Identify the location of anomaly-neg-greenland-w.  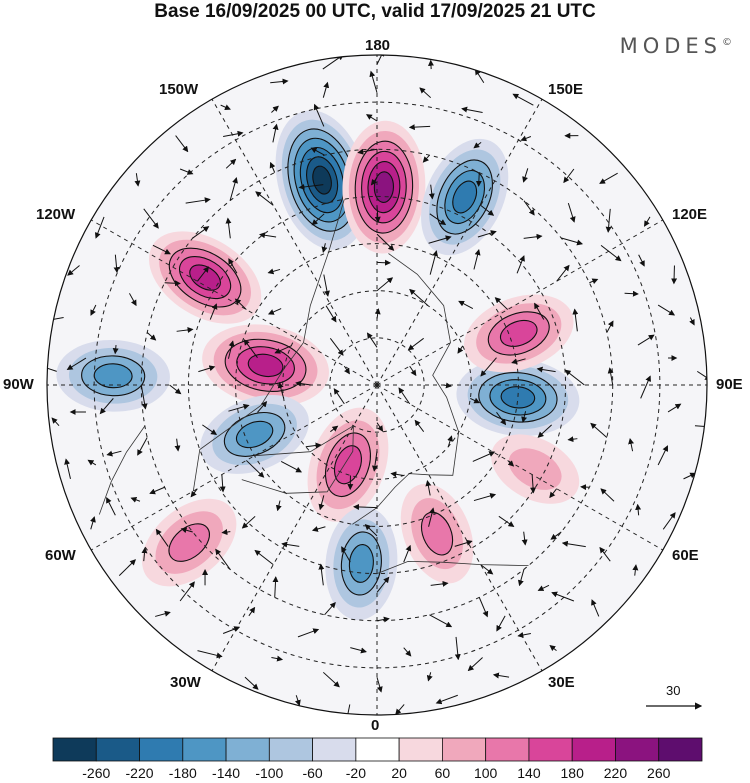
(254, 434).